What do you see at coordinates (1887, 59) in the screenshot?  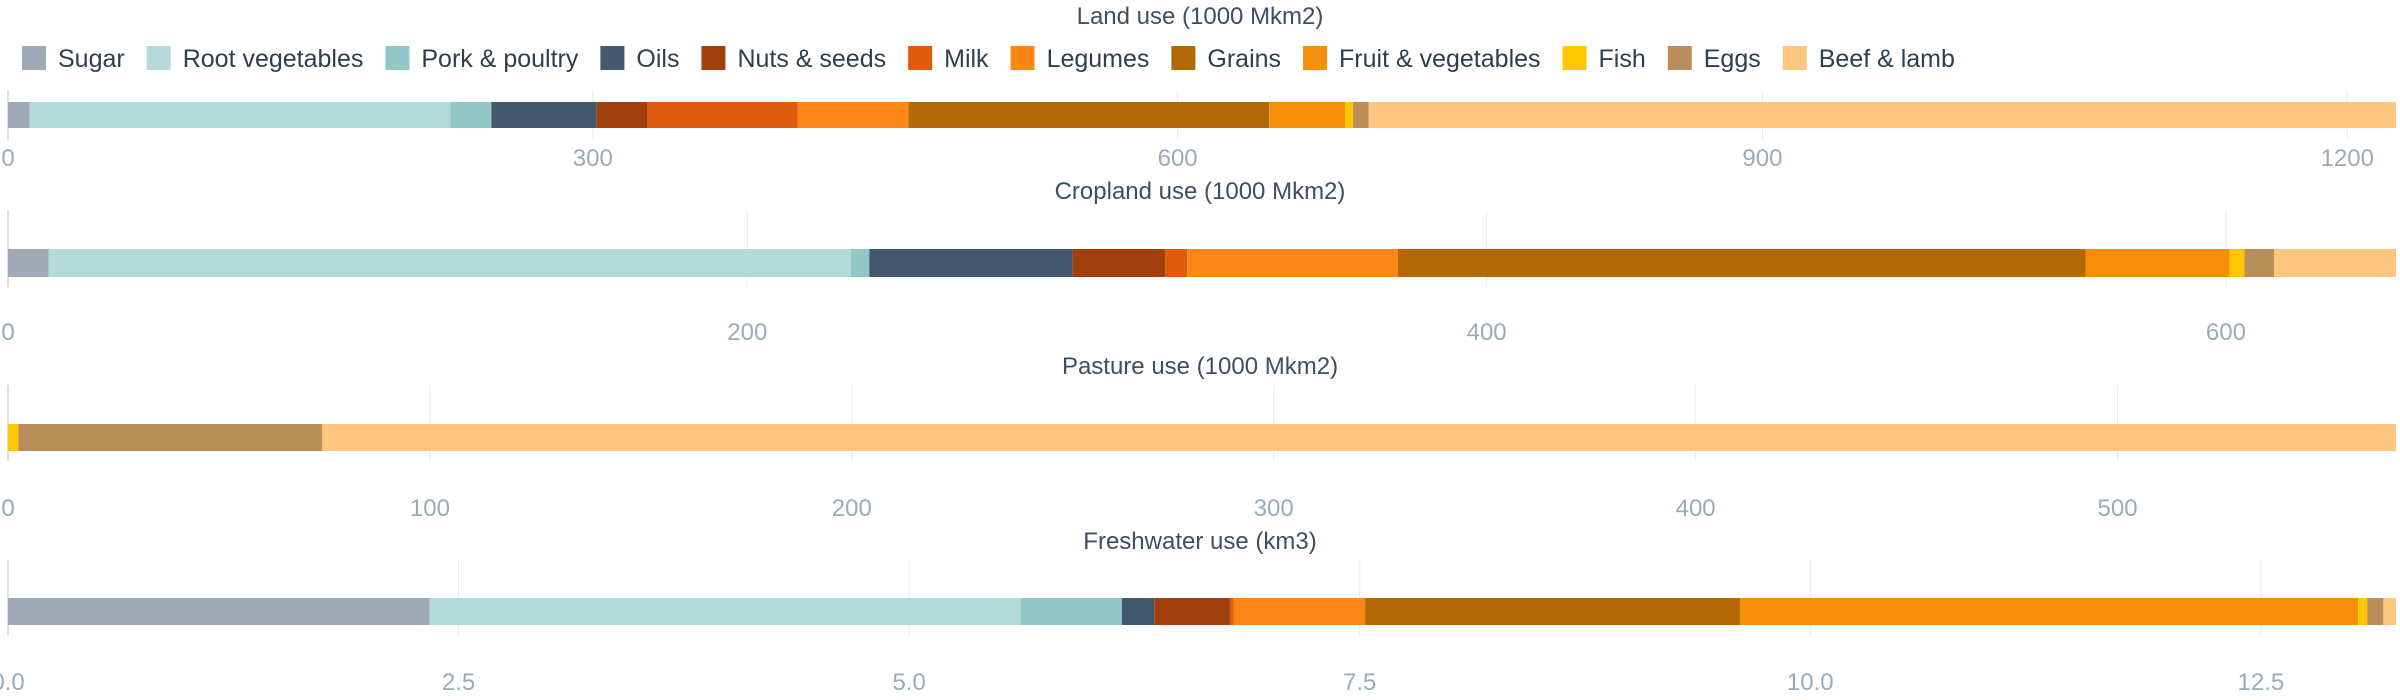 I see `legend-label: Beef & lamb` at bounding box center [1887, 59].